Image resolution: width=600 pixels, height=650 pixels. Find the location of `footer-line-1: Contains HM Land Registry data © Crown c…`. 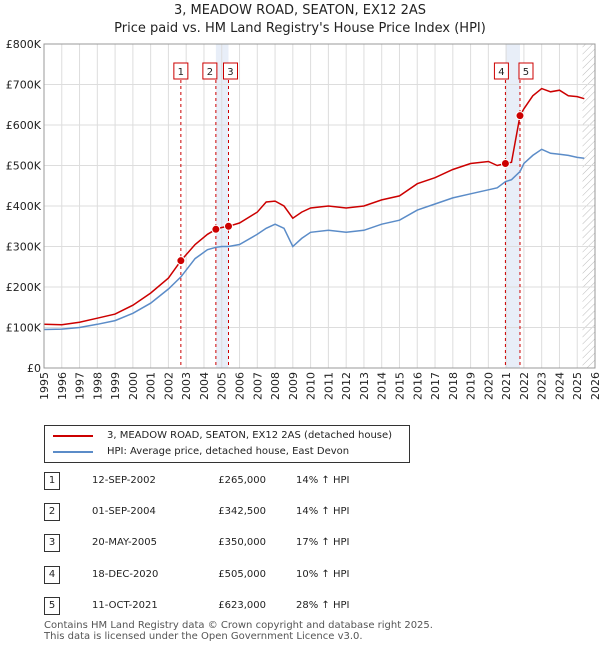

footer-line-1: Contains HM Land Registry data © Crown c… is located at coordinates (238, 625).